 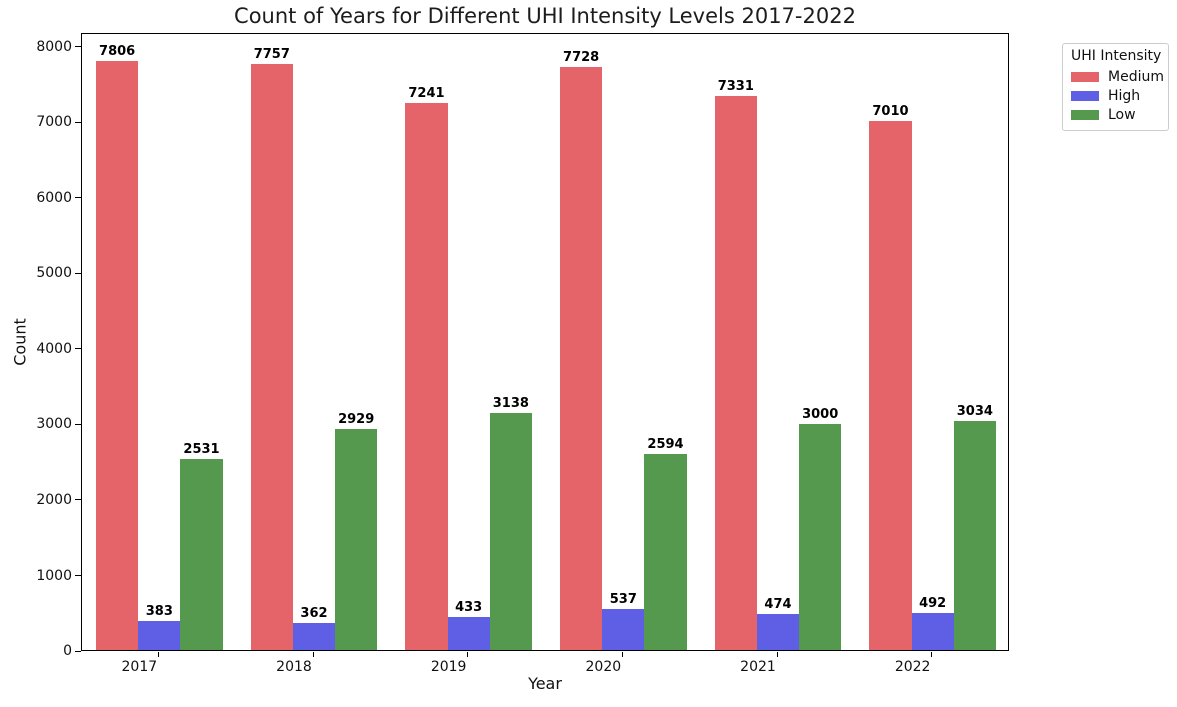 I want to click on bar-value-label: 7806, so click(x=117, y=51).